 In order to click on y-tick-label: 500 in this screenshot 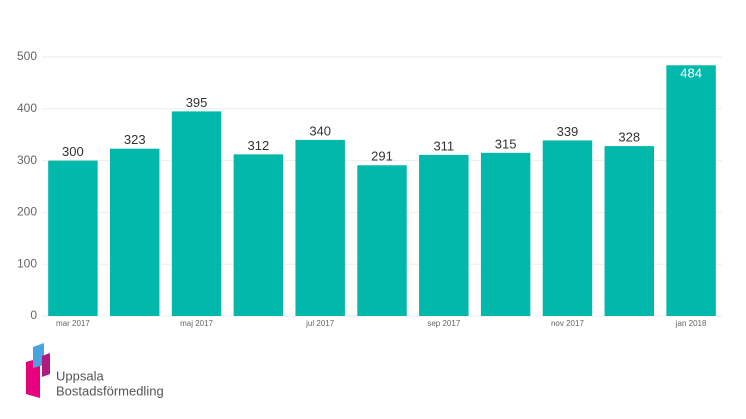, I will do `click(27, 56)`.